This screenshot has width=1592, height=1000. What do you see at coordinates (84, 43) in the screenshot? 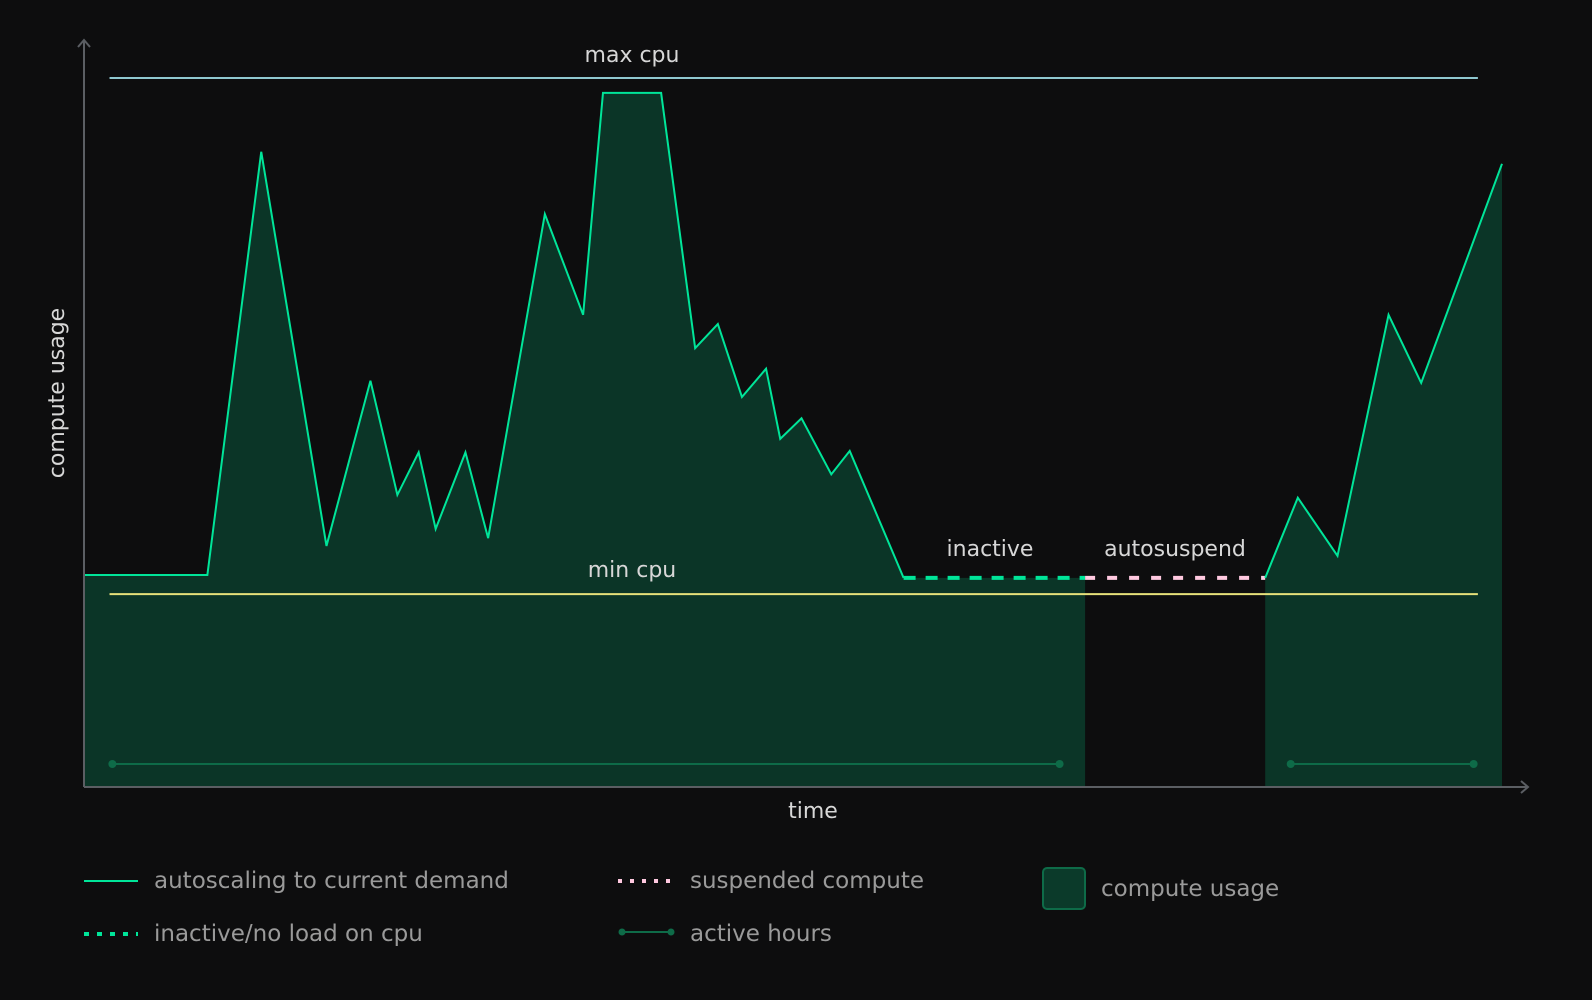
I see `y-axis-arrow-icon` at bounding box center [84, 43].